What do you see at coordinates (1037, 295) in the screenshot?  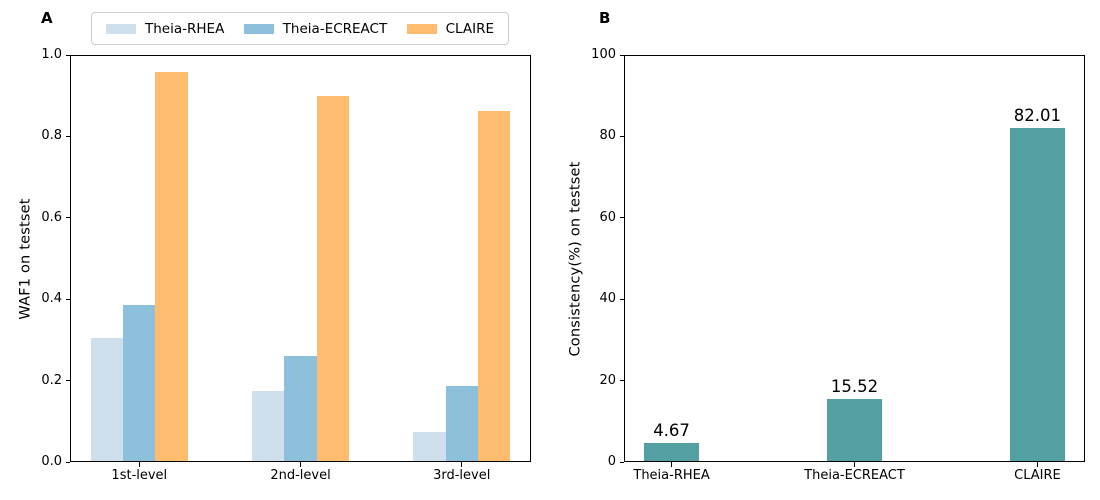 I see `bar-value-claire` at bounding box center [1037, 295].